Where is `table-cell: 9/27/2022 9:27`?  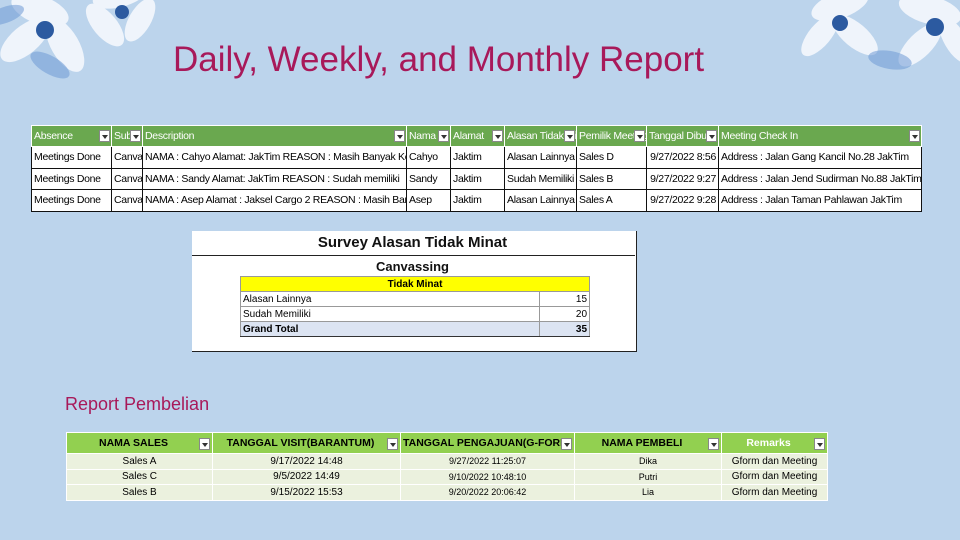
table-cell: 9/27/2022 9:27 is located at coordinates (682, 178).